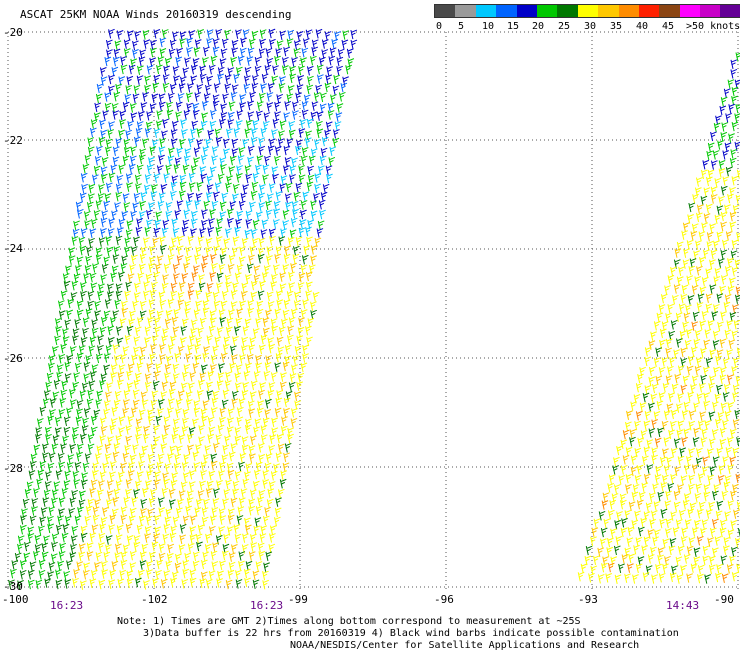 The image size is (740, 651). Describe the element at coordinates (564, 26) in the screenshot. I see `legend-label: 25` at that location.